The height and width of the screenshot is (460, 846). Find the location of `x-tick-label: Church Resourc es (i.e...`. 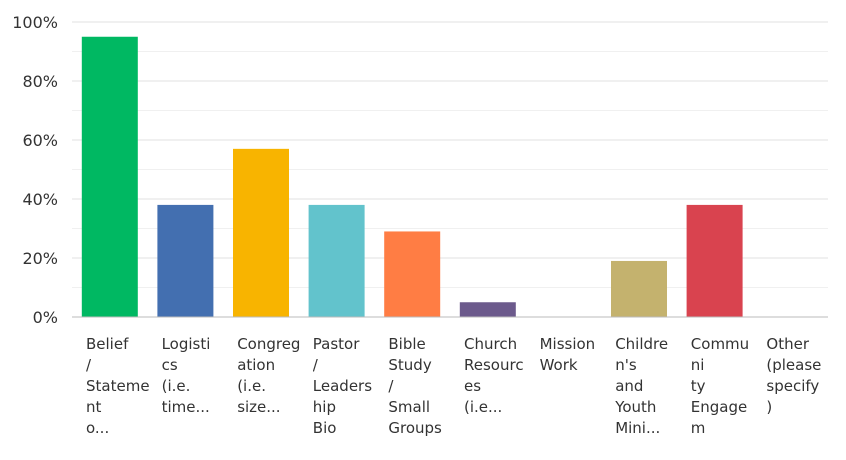

x-tick-label: Church Resourc es (i.e... is located at coordinates (494, 375).